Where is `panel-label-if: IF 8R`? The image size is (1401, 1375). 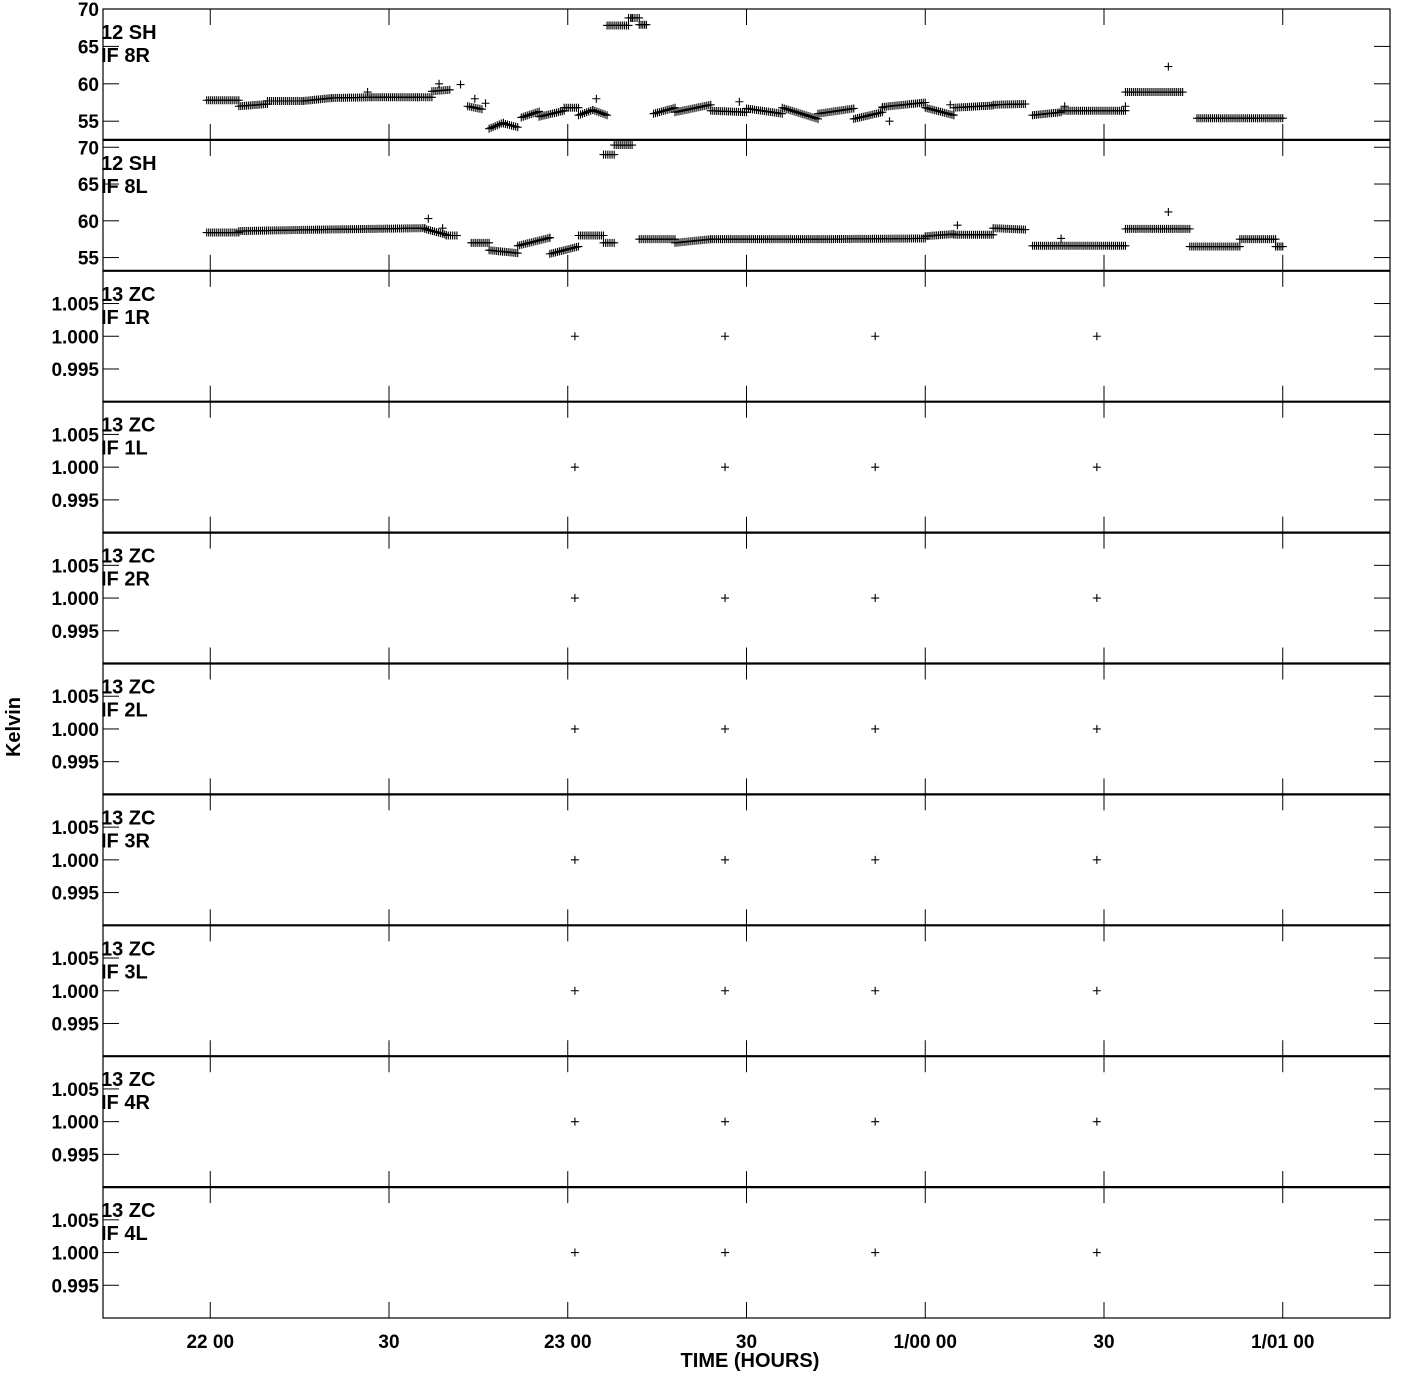
panel-label-if: IF 8R is located at coordinates (125, 56).